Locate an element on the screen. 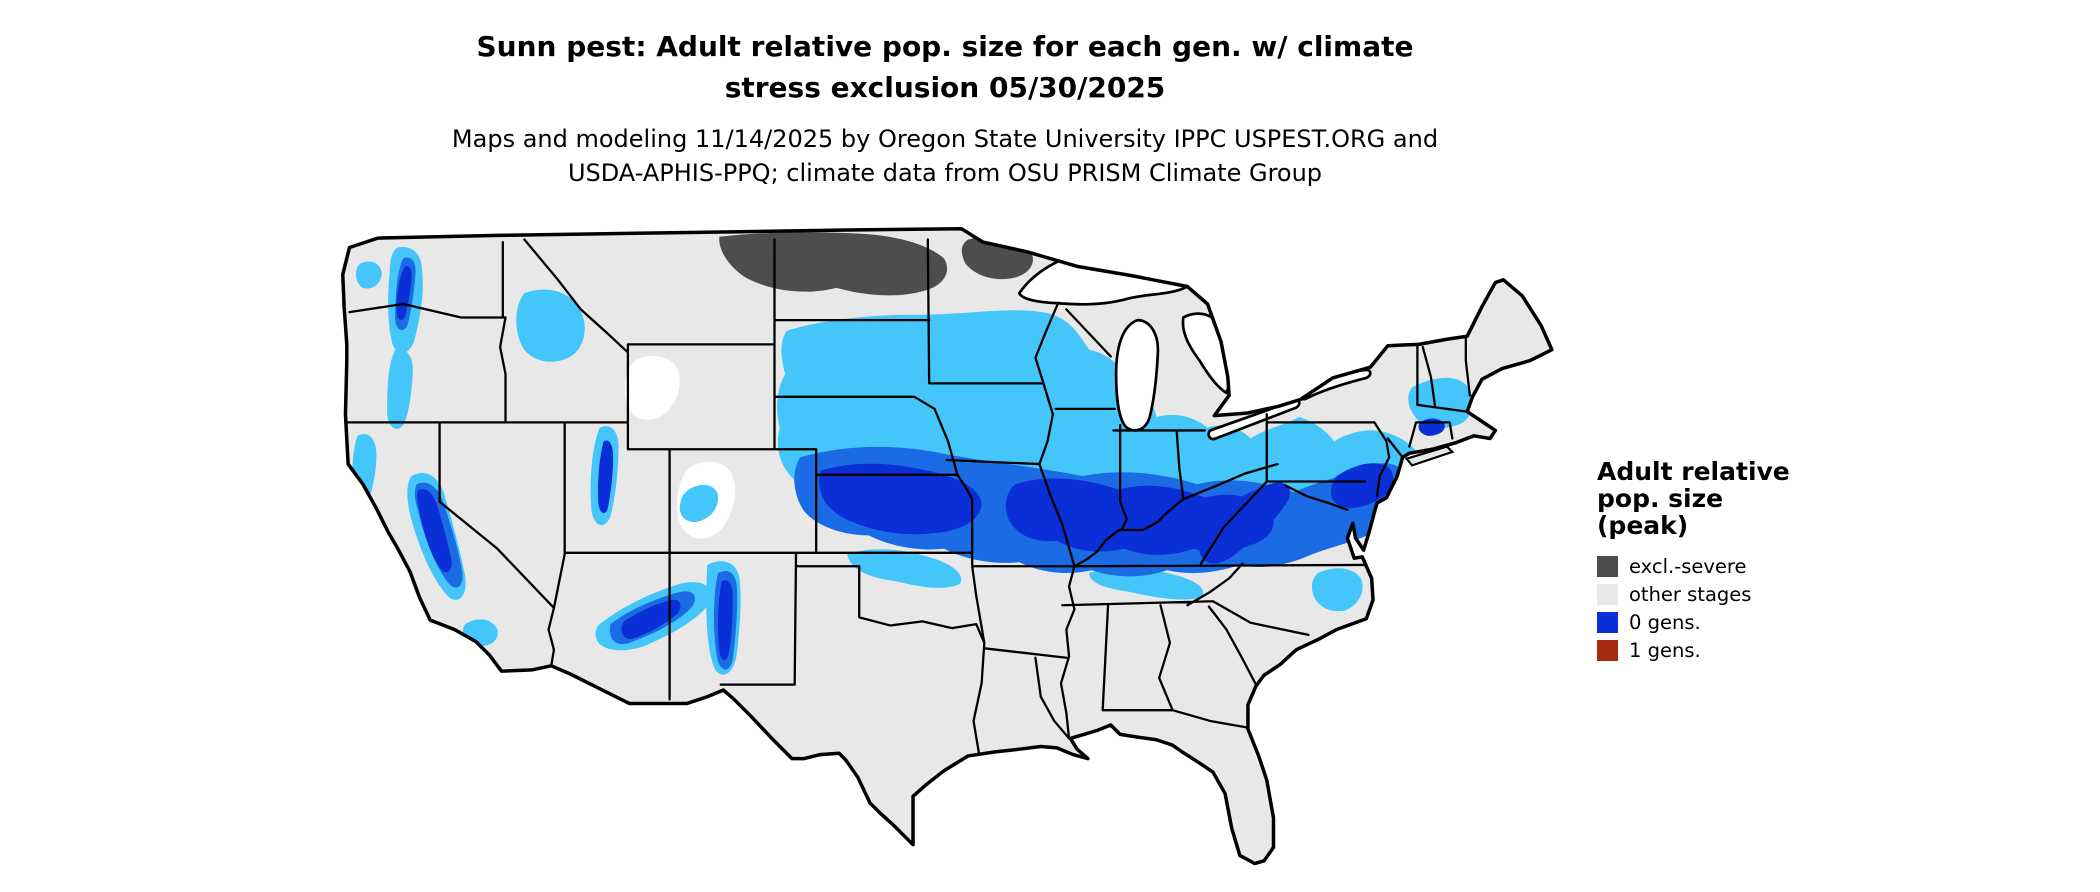 The height and width of the screenshot is (892, 2100). legend-swatch-0-gens is located at coordinates (1607, 622).